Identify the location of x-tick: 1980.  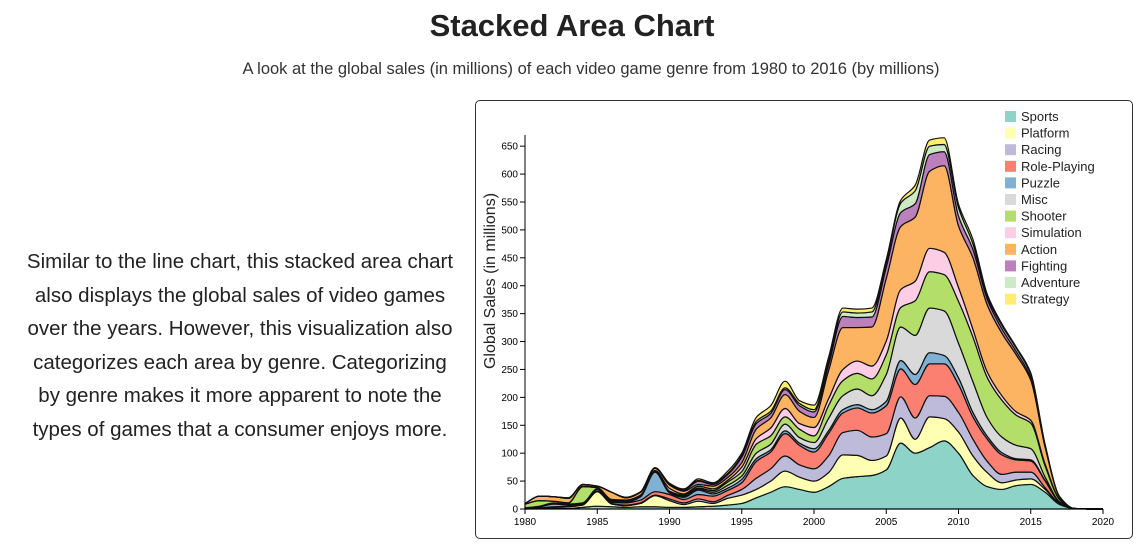
(525, 518).